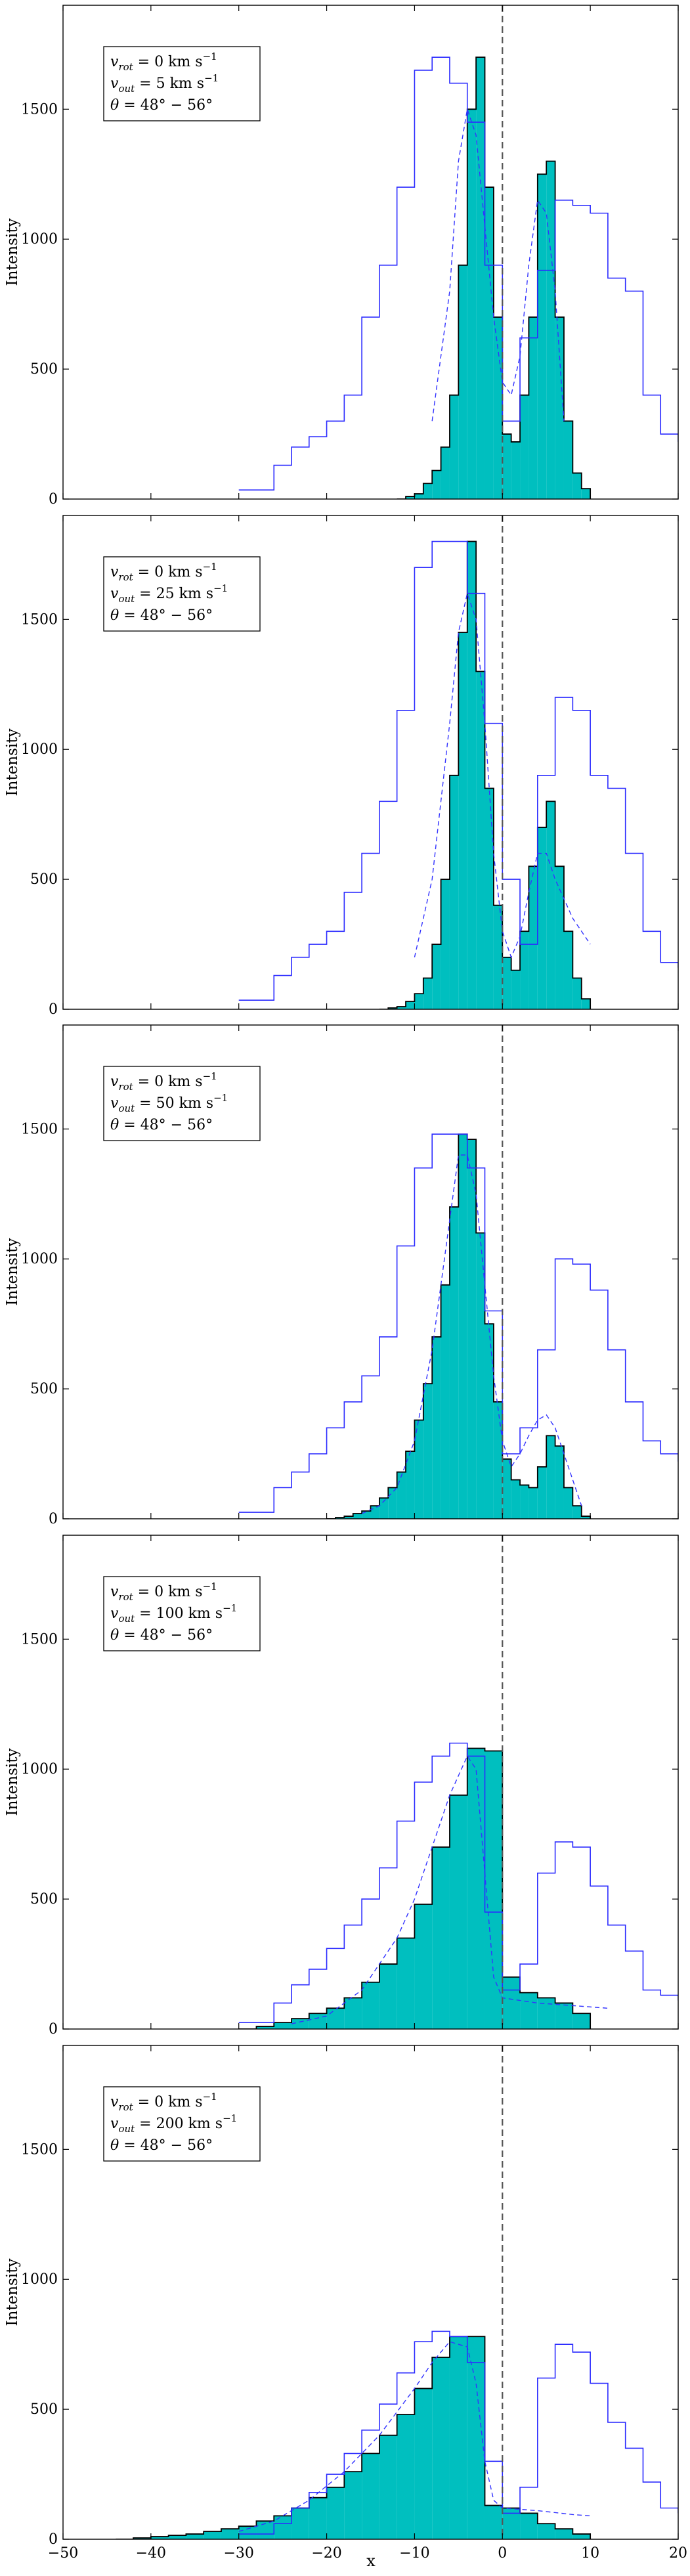  Describe the element at coordinates (179, 2124) in the screenshot. I see `legend-text: = 200 km s` at that location.